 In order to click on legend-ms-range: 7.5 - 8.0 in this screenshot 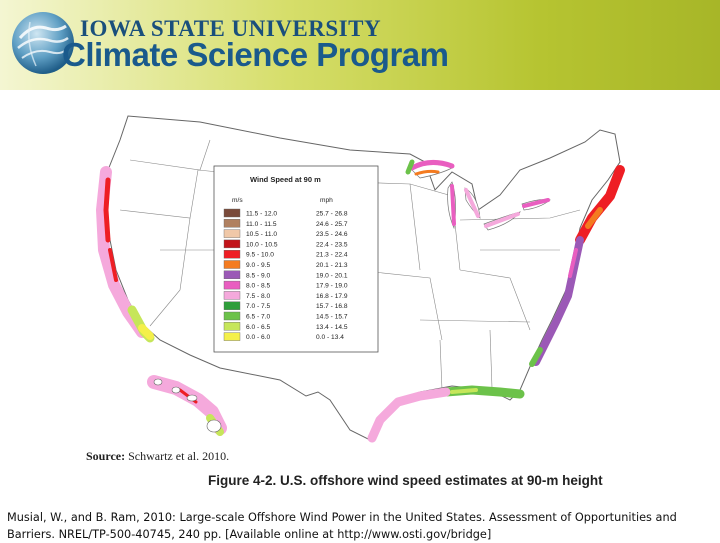, I will do `click(258, 296)`.